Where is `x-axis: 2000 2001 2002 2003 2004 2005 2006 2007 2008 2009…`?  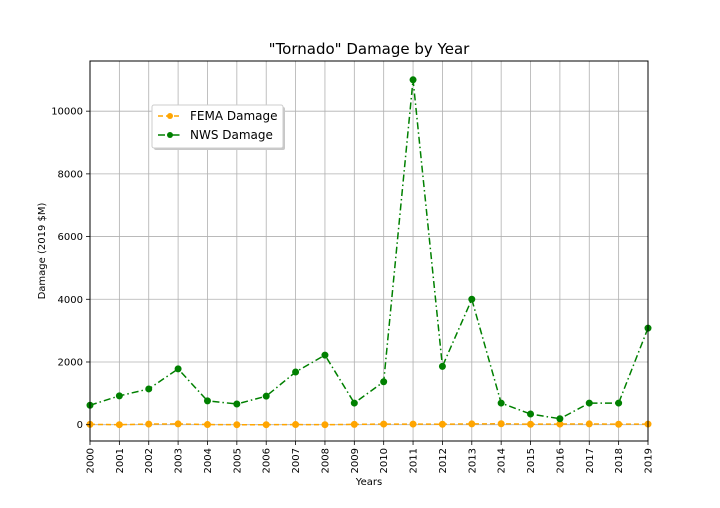 x-axis: 2000 2001 2002 2003 2004 2005 2006 2007 2008 2009… is located at coordinates (370, 457).